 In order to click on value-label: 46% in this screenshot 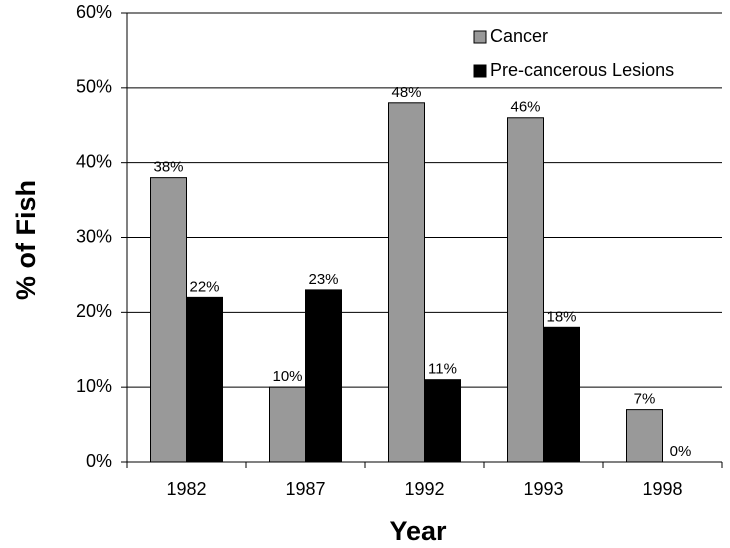, I will do `click(525, 107)`.